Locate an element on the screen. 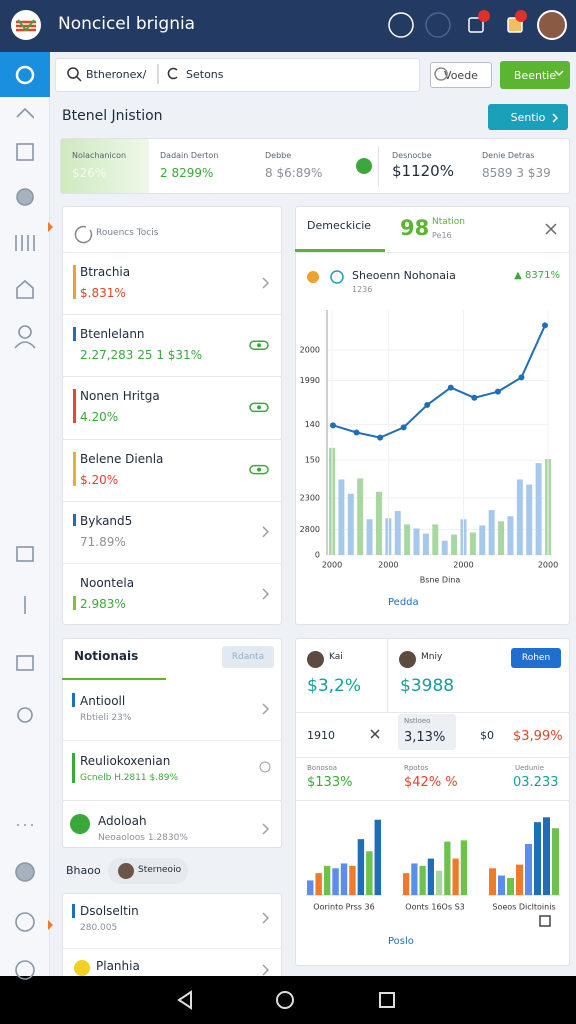 Image resolution: width=576 pixels, height=1024 pixels. metric-label: Uedunie is located at coordinates (529, 768).